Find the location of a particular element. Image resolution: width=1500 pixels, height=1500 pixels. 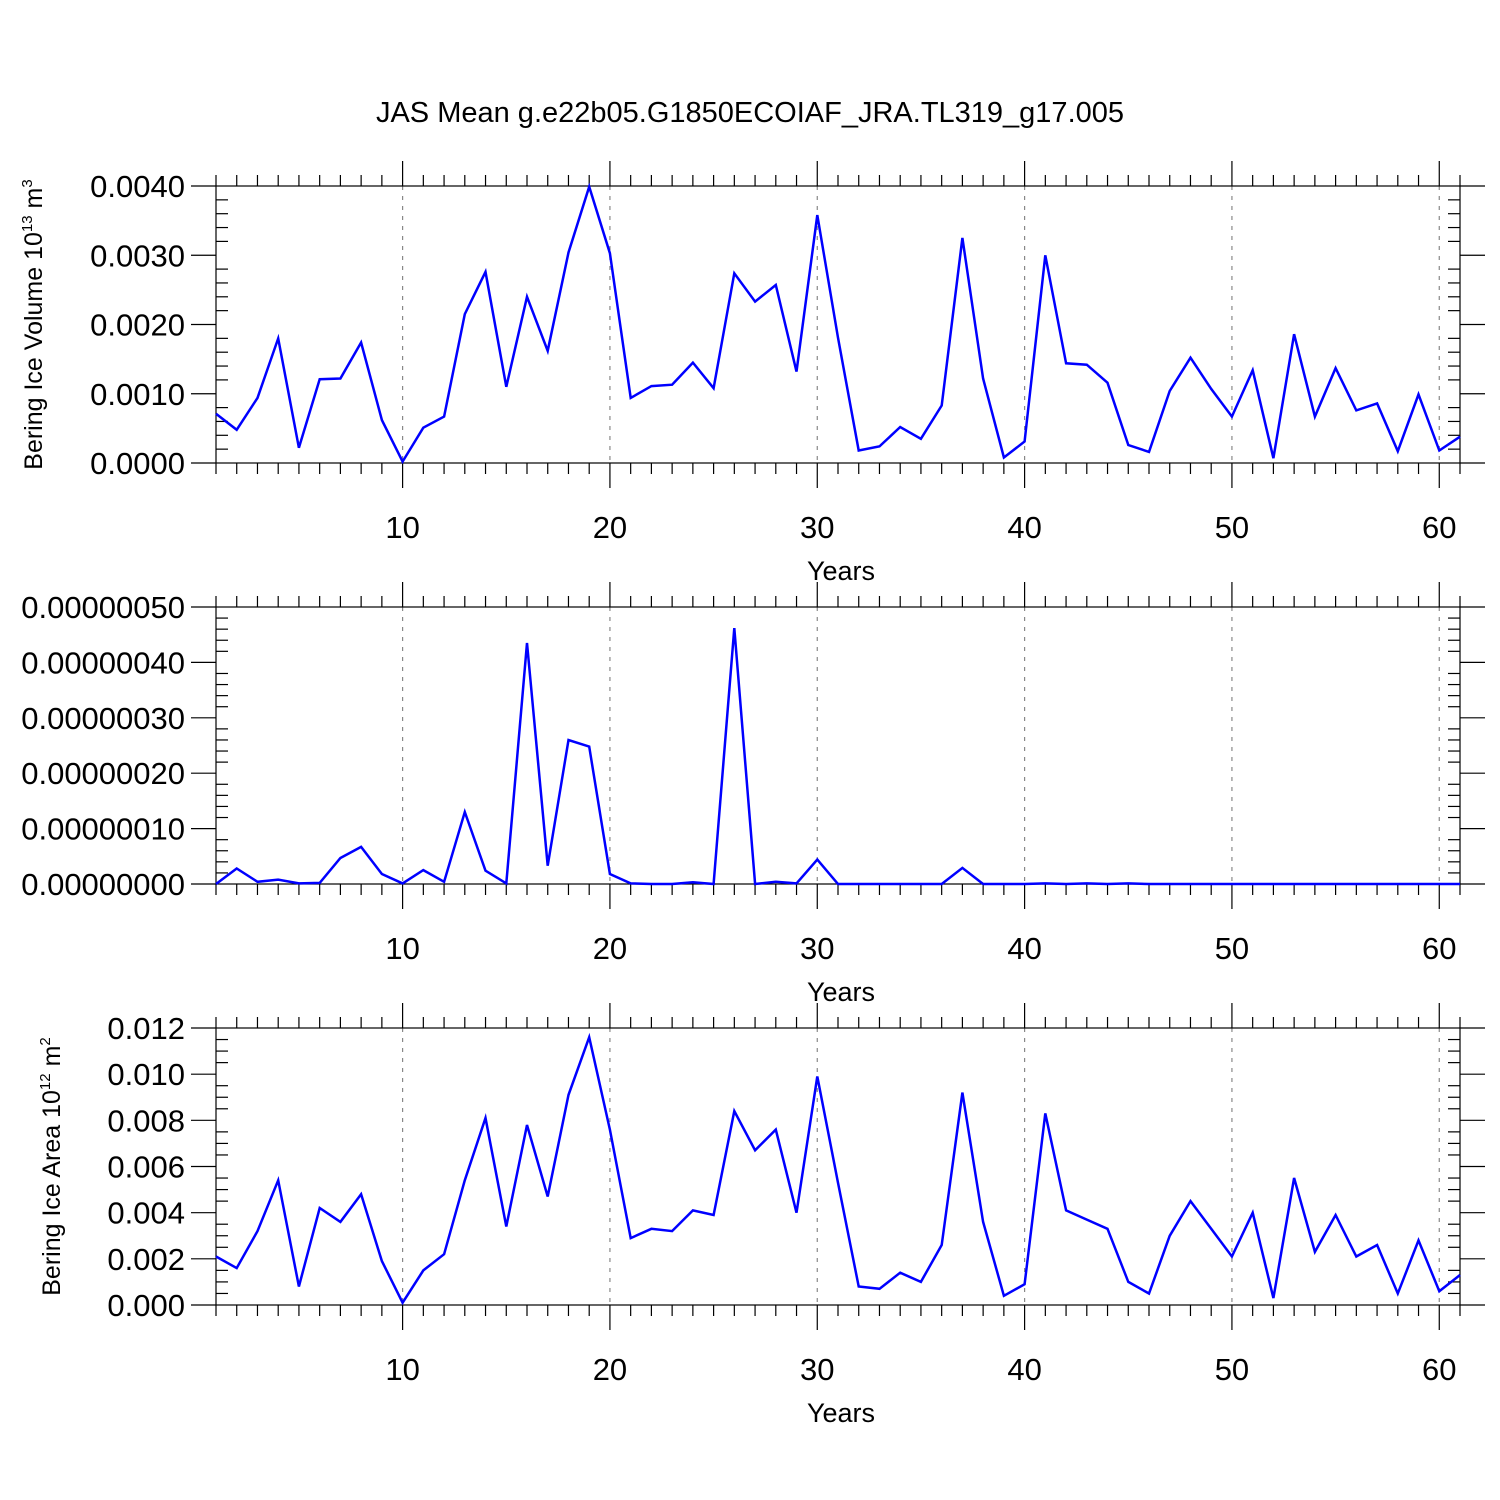

y-tick-label: 0.0010 is located at coordinates (137, 394).